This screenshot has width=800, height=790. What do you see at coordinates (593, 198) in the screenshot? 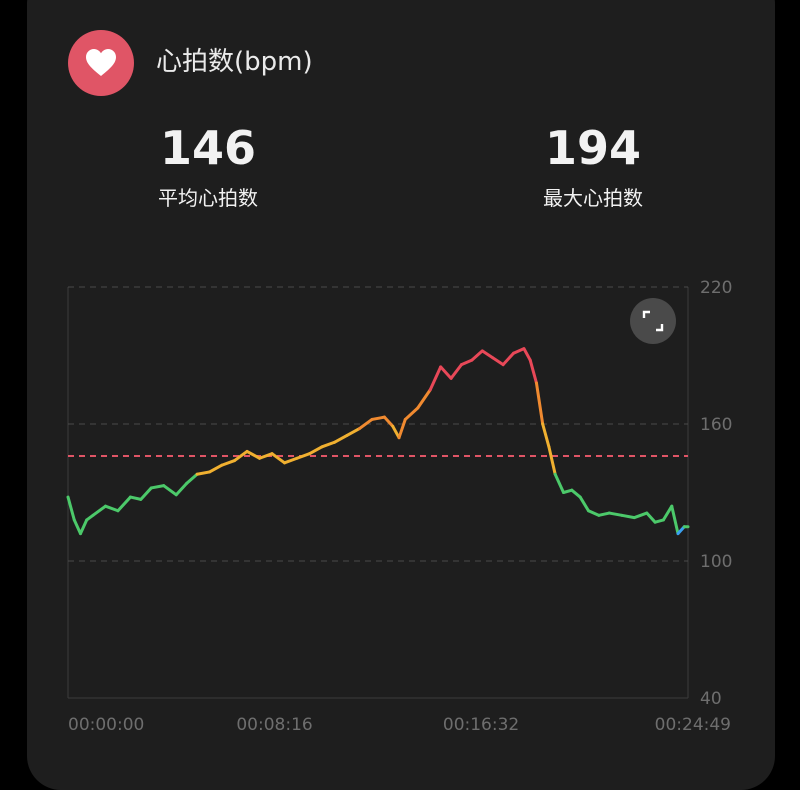
I see `max-label: 最大心拍数` at bounding box center [593, 198].